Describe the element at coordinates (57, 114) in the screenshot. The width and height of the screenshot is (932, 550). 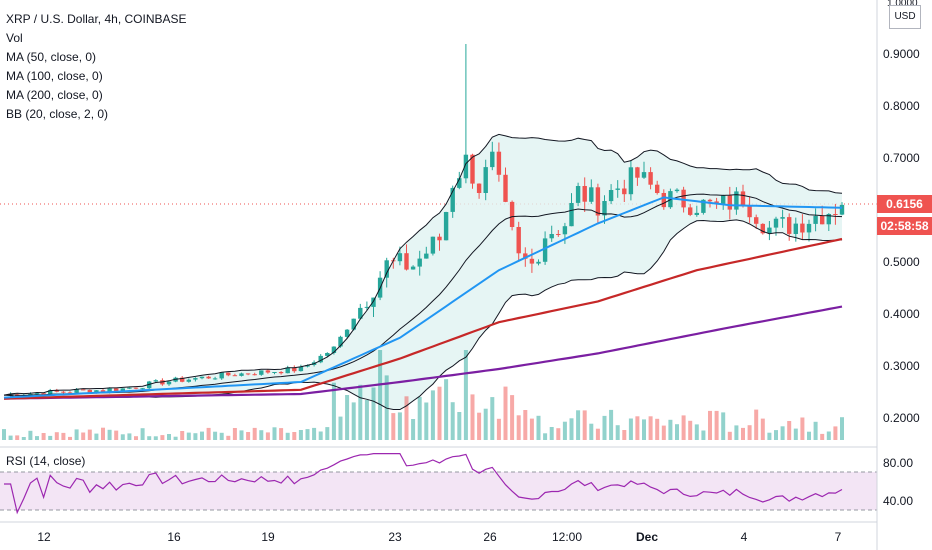
I see `legend-bb: BB (20, close, 2, 0)` at that location.